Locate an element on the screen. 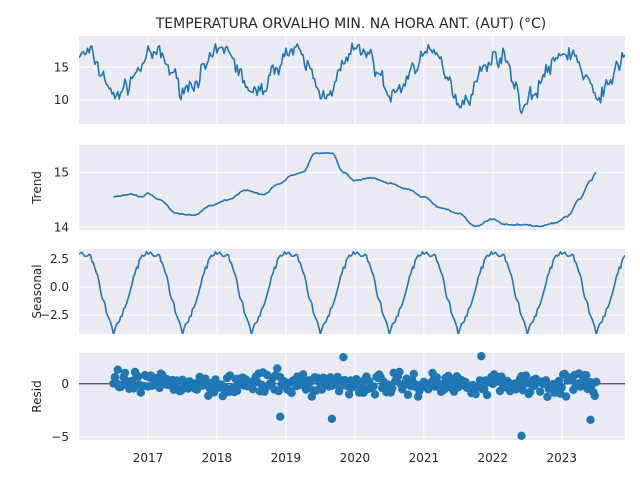 The height and width of the screenshot is (480, 640). x-tick-label-2022: 2022 is located at coordinates (493, 458).